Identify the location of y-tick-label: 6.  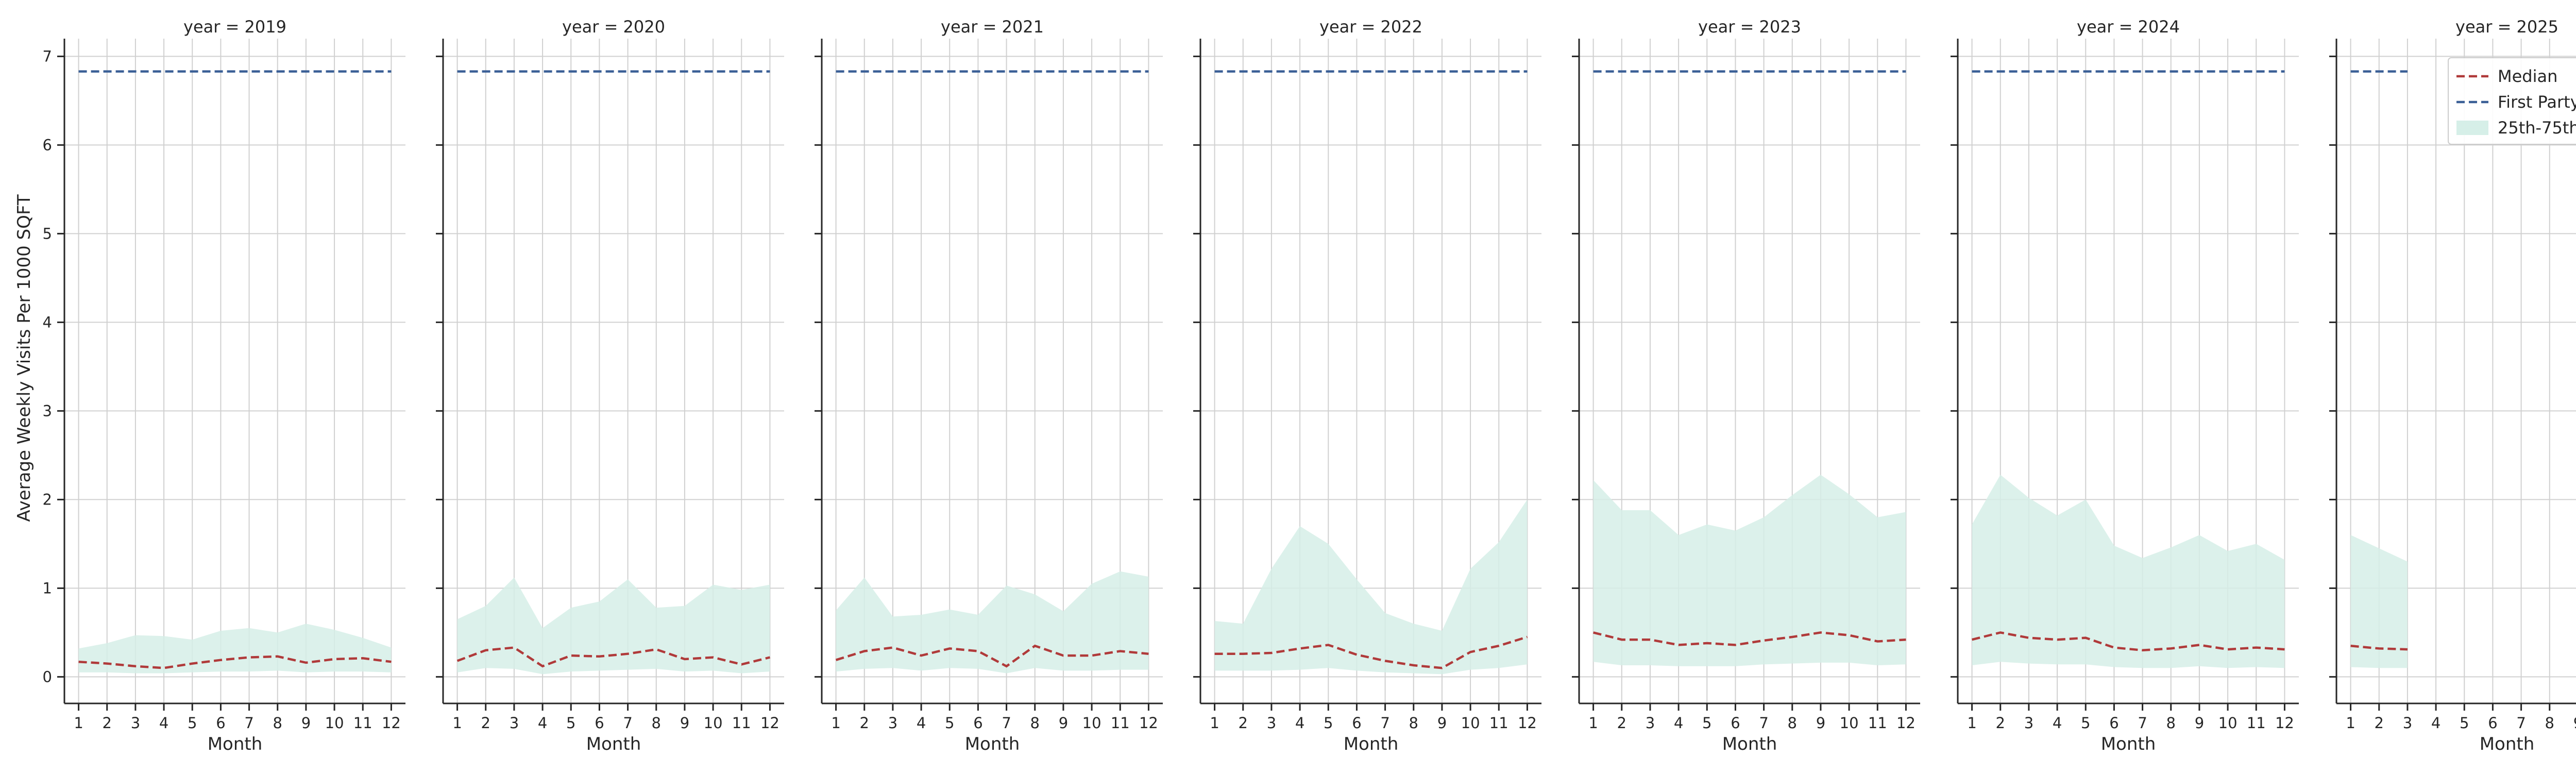
(47, 145).